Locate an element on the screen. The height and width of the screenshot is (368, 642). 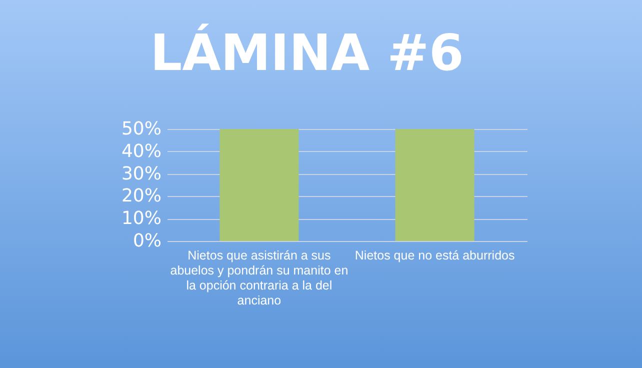
y-tick-label: 30% is located at coordinates (141, 173).